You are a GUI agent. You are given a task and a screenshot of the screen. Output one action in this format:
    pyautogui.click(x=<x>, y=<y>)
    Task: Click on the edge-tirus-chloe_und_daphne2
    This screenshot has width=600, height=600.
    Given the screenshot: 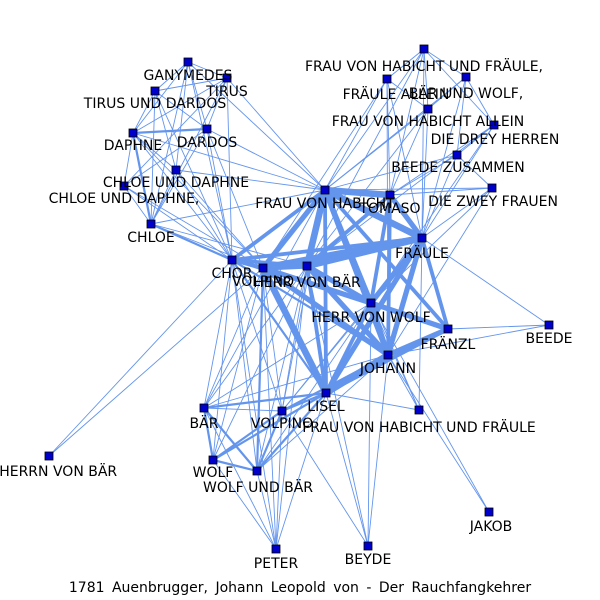 What is the action you would take?
    pyautogui.click(x=175, y=132)
    